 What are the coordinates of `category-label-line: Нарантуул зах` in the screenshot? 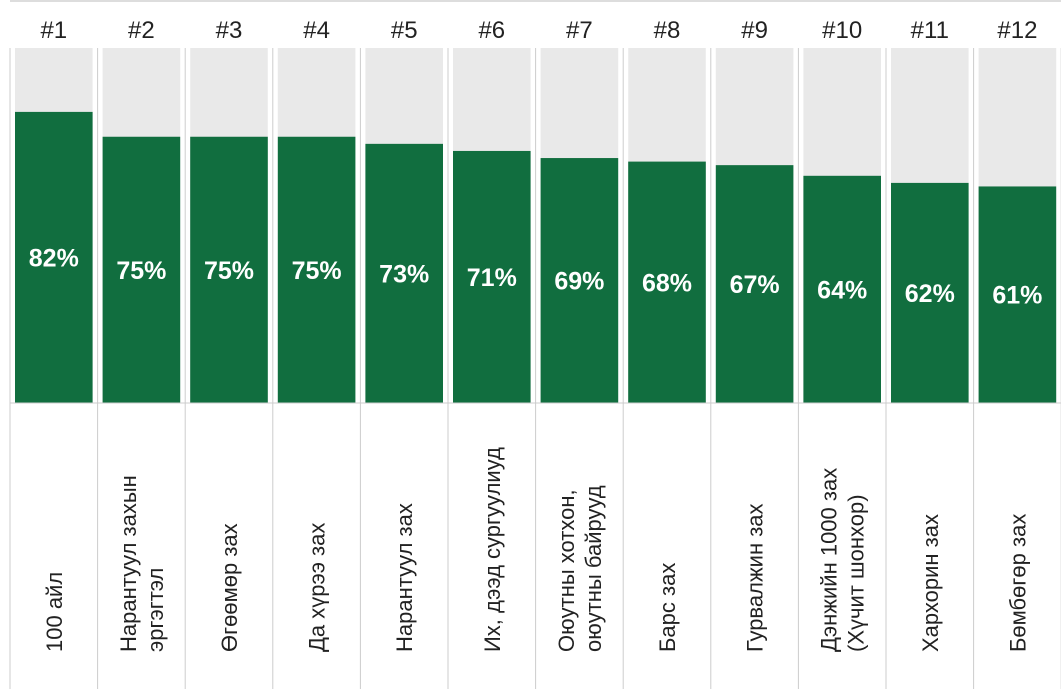 It's located at (404, 577).